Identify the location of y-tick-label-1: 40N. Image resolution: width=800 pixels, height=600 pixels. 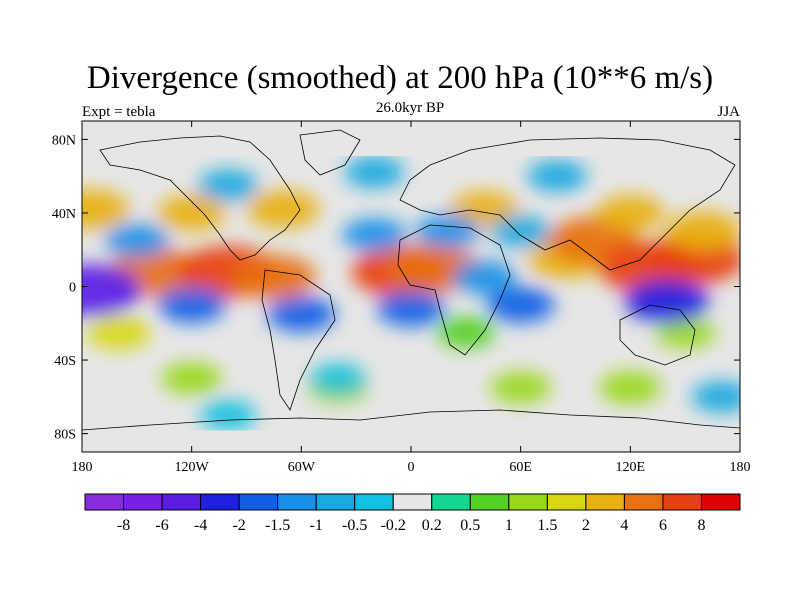
(64, 214).